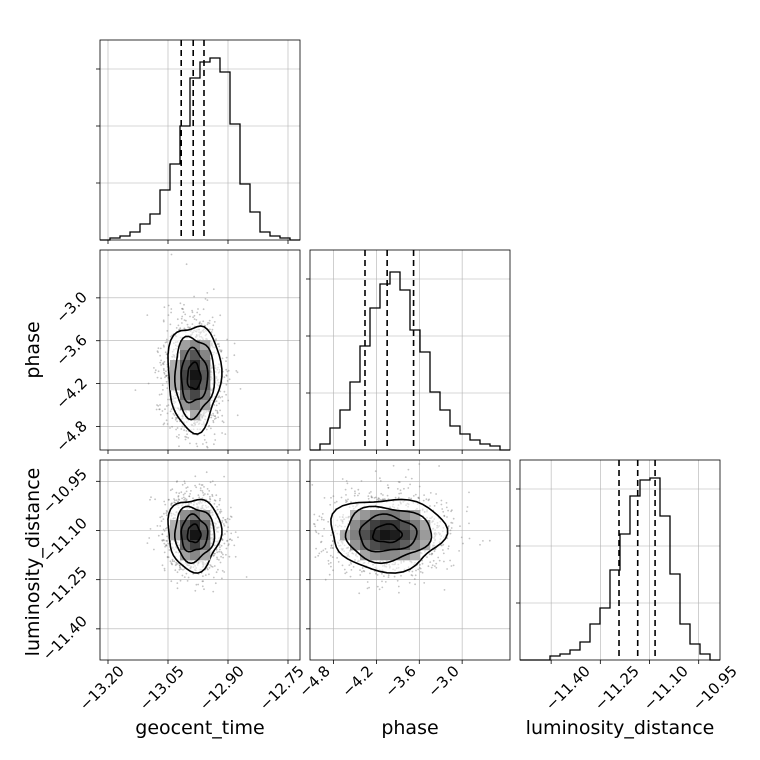  I want to click on xtick-label: −13.20, so click(102, 688).